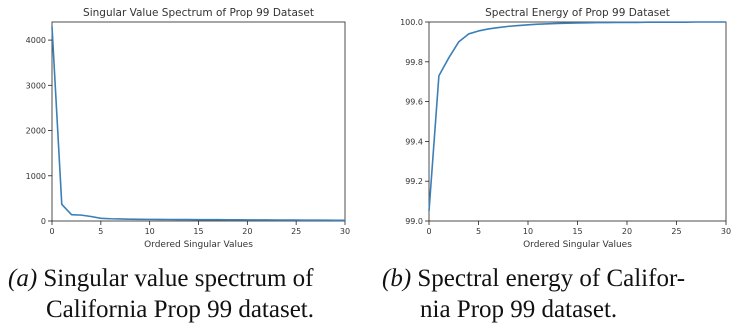  What do you see at coordinates (36, 131) in the screenshot?
I see `y-tick-label: 2000` at bounding box center [36, 131].